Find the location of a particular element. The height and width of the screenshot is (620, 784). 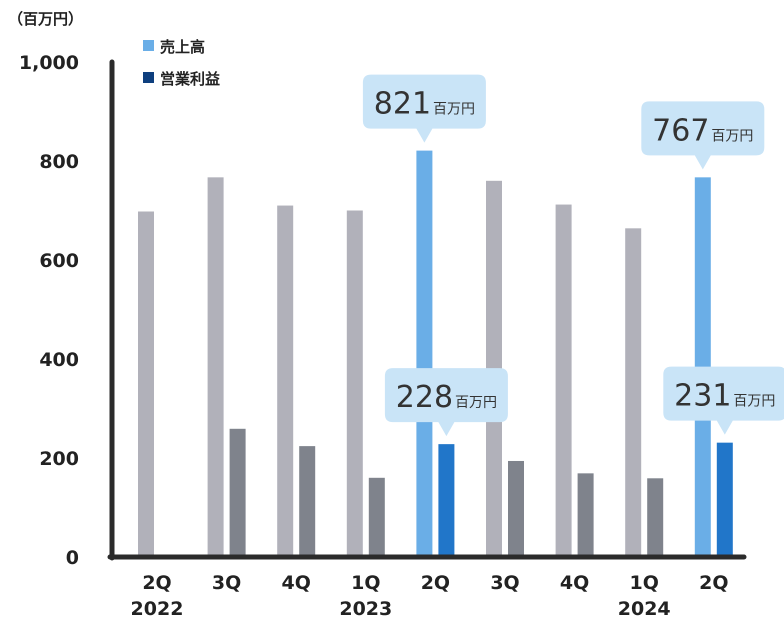

legend-swatch-sales is located at coordinates (148, 45).